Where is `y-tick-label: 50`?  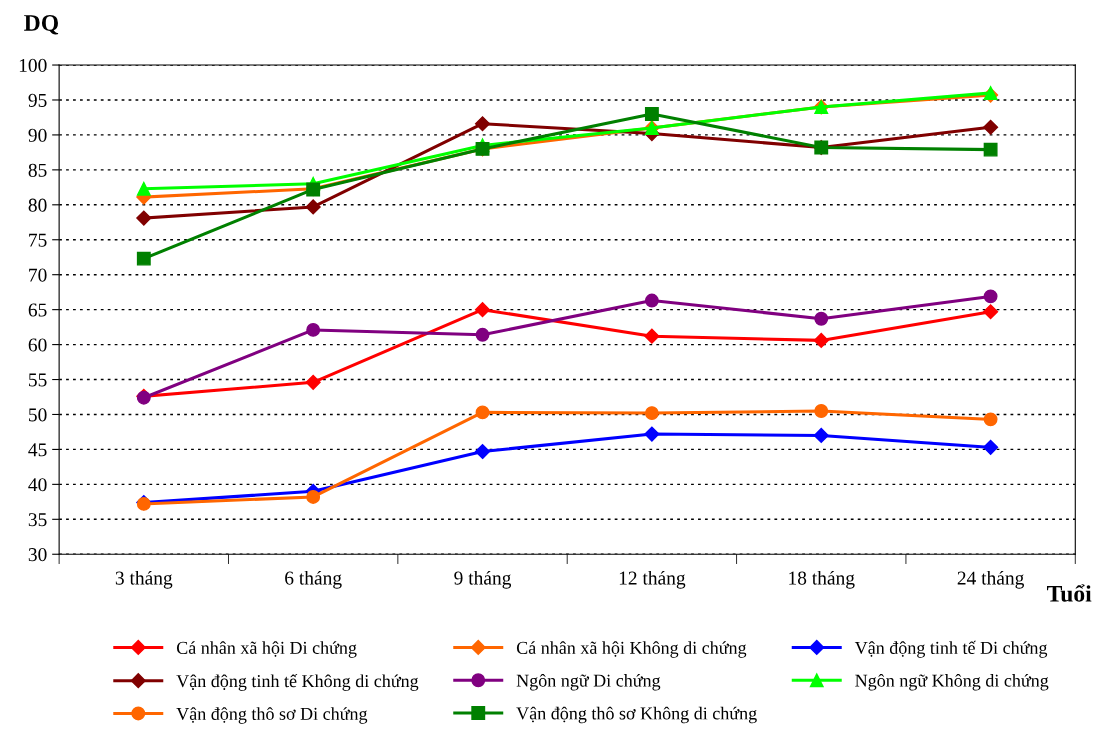
y-tick-label: 50 is located at coordinates (38, 415).